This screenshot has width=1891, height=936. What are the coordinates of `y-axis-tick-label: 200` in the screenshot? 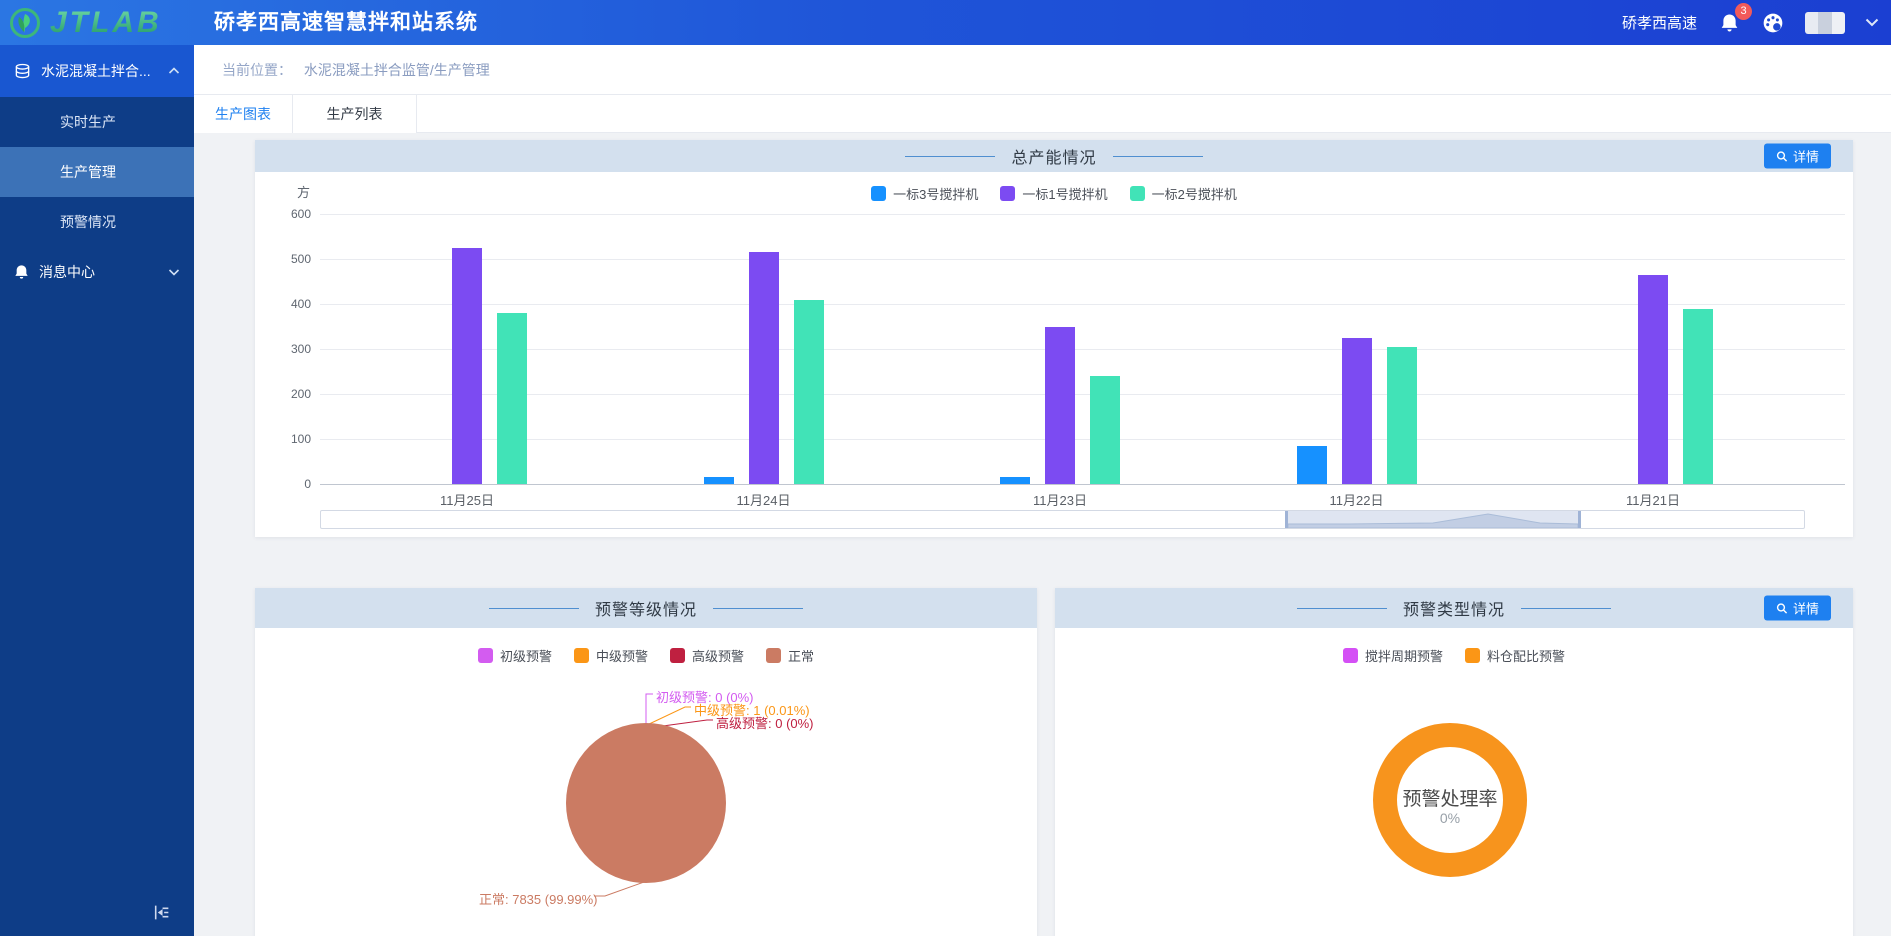 It's located at (300, 394).